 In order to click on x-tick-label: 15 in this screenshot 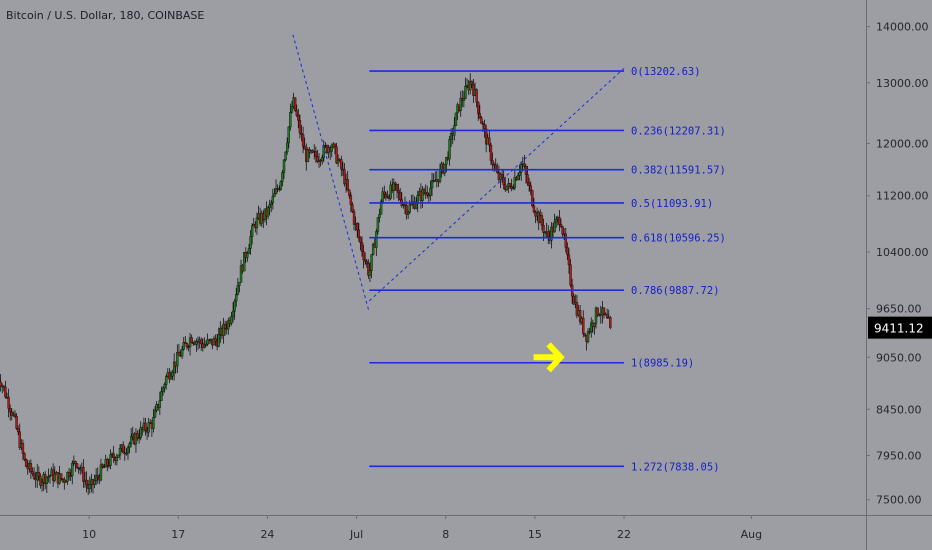, I will do `click(535, 534)`.